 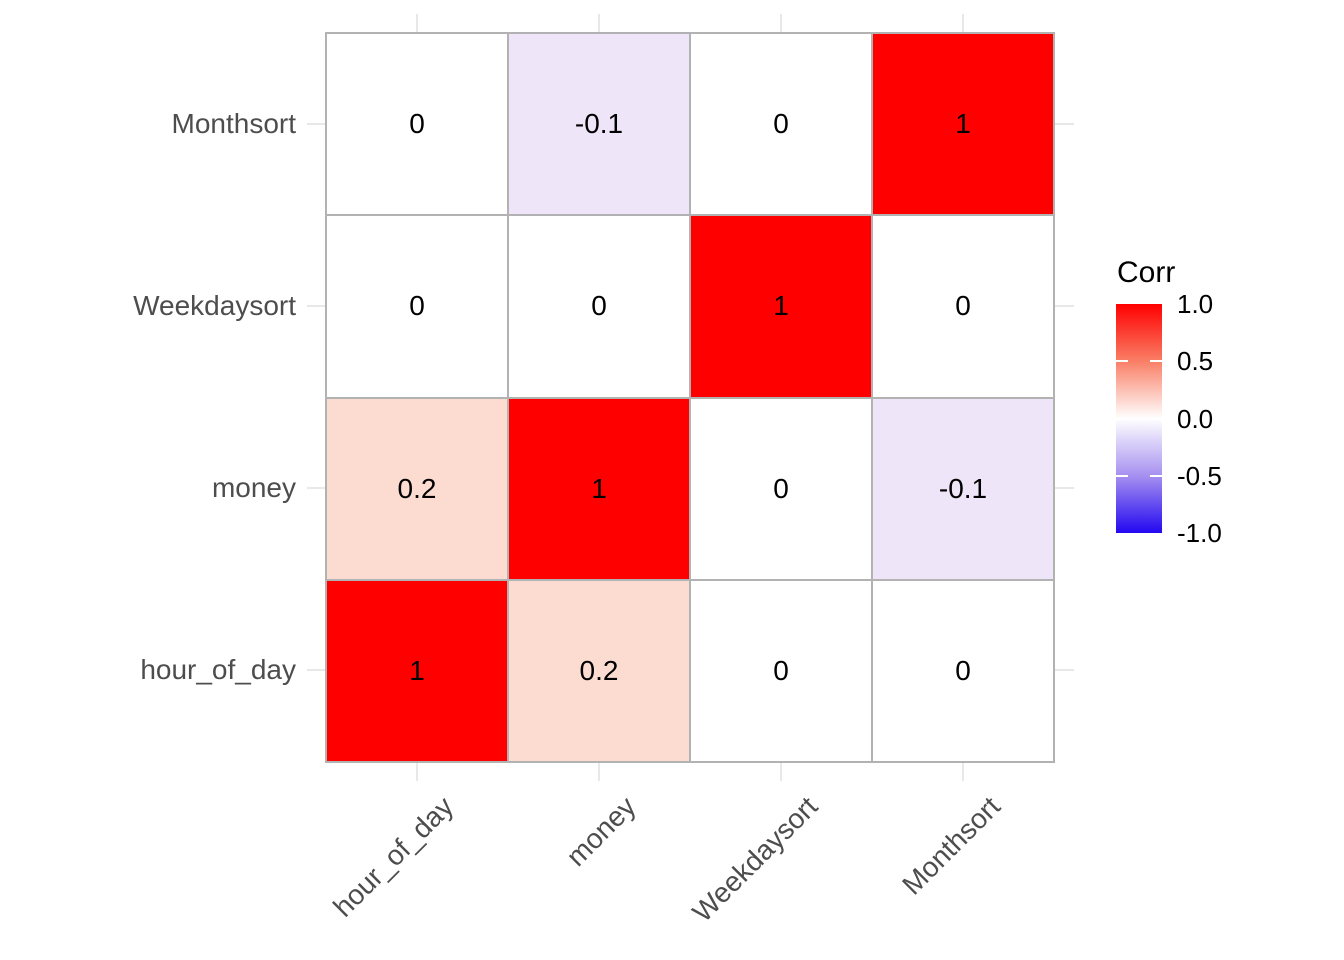 What do you see at coordinates (1195, 361) in the screenshot?
I see `legend-tick-label: 0.5` at bounding box center [1195, 361].